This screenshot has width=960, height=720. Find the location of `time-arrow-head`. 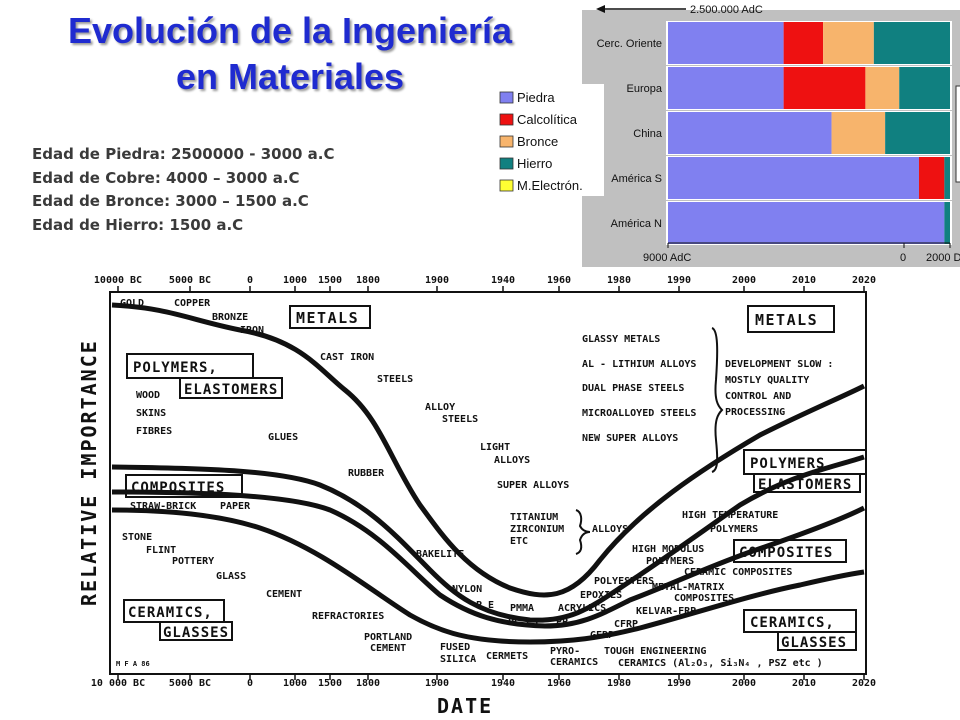

time-arrow-head is located at coordinates (600, 9).